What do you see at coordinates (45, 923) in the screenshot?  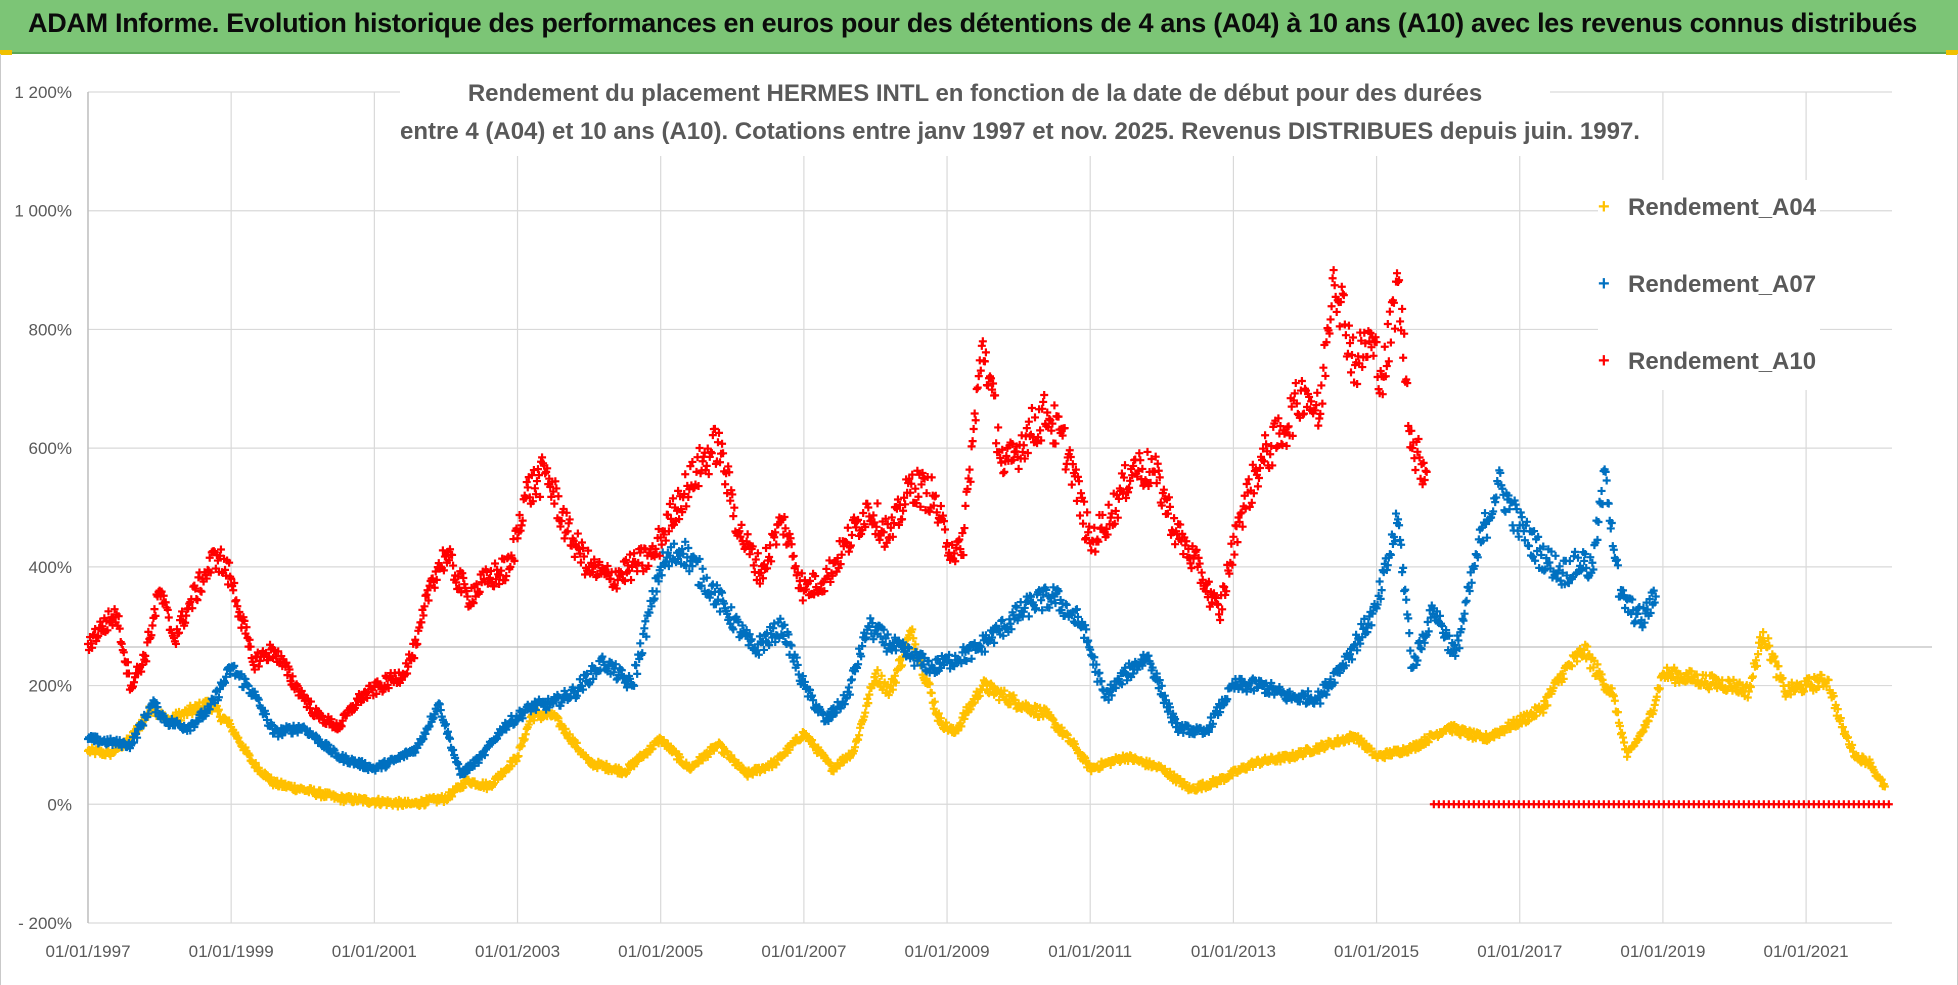 I see `y-tick-label: - 200%` at bounding box center [45, 923].